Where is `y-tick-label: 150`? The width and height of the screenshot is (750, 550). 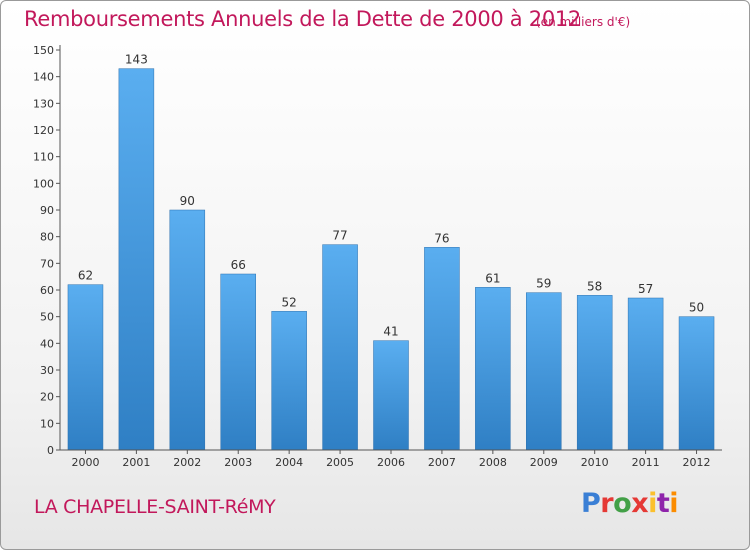
y-tick-label: 150 is located at coordinates (43, 50).